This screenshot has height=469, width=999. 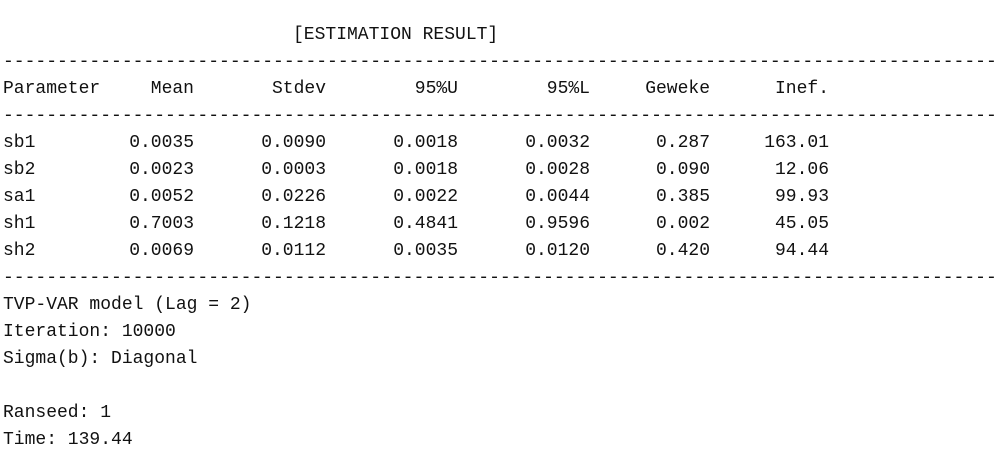 What do you see at coordinates (682, 143) in the screenshot?
I see `geweke-value: 0.287` at bounding box center [682, 143].